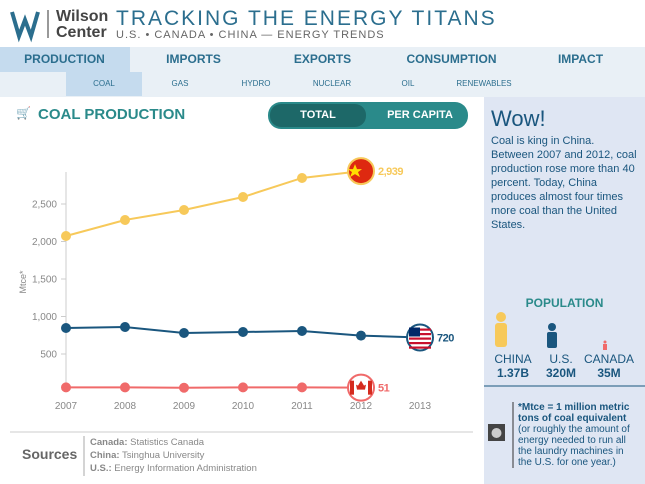 This screenshot has width=645, height=484. Describe the element at coordinates (112, 114) in the screenshot. I see `chart-title: COAL PRODUCTION` at that location.